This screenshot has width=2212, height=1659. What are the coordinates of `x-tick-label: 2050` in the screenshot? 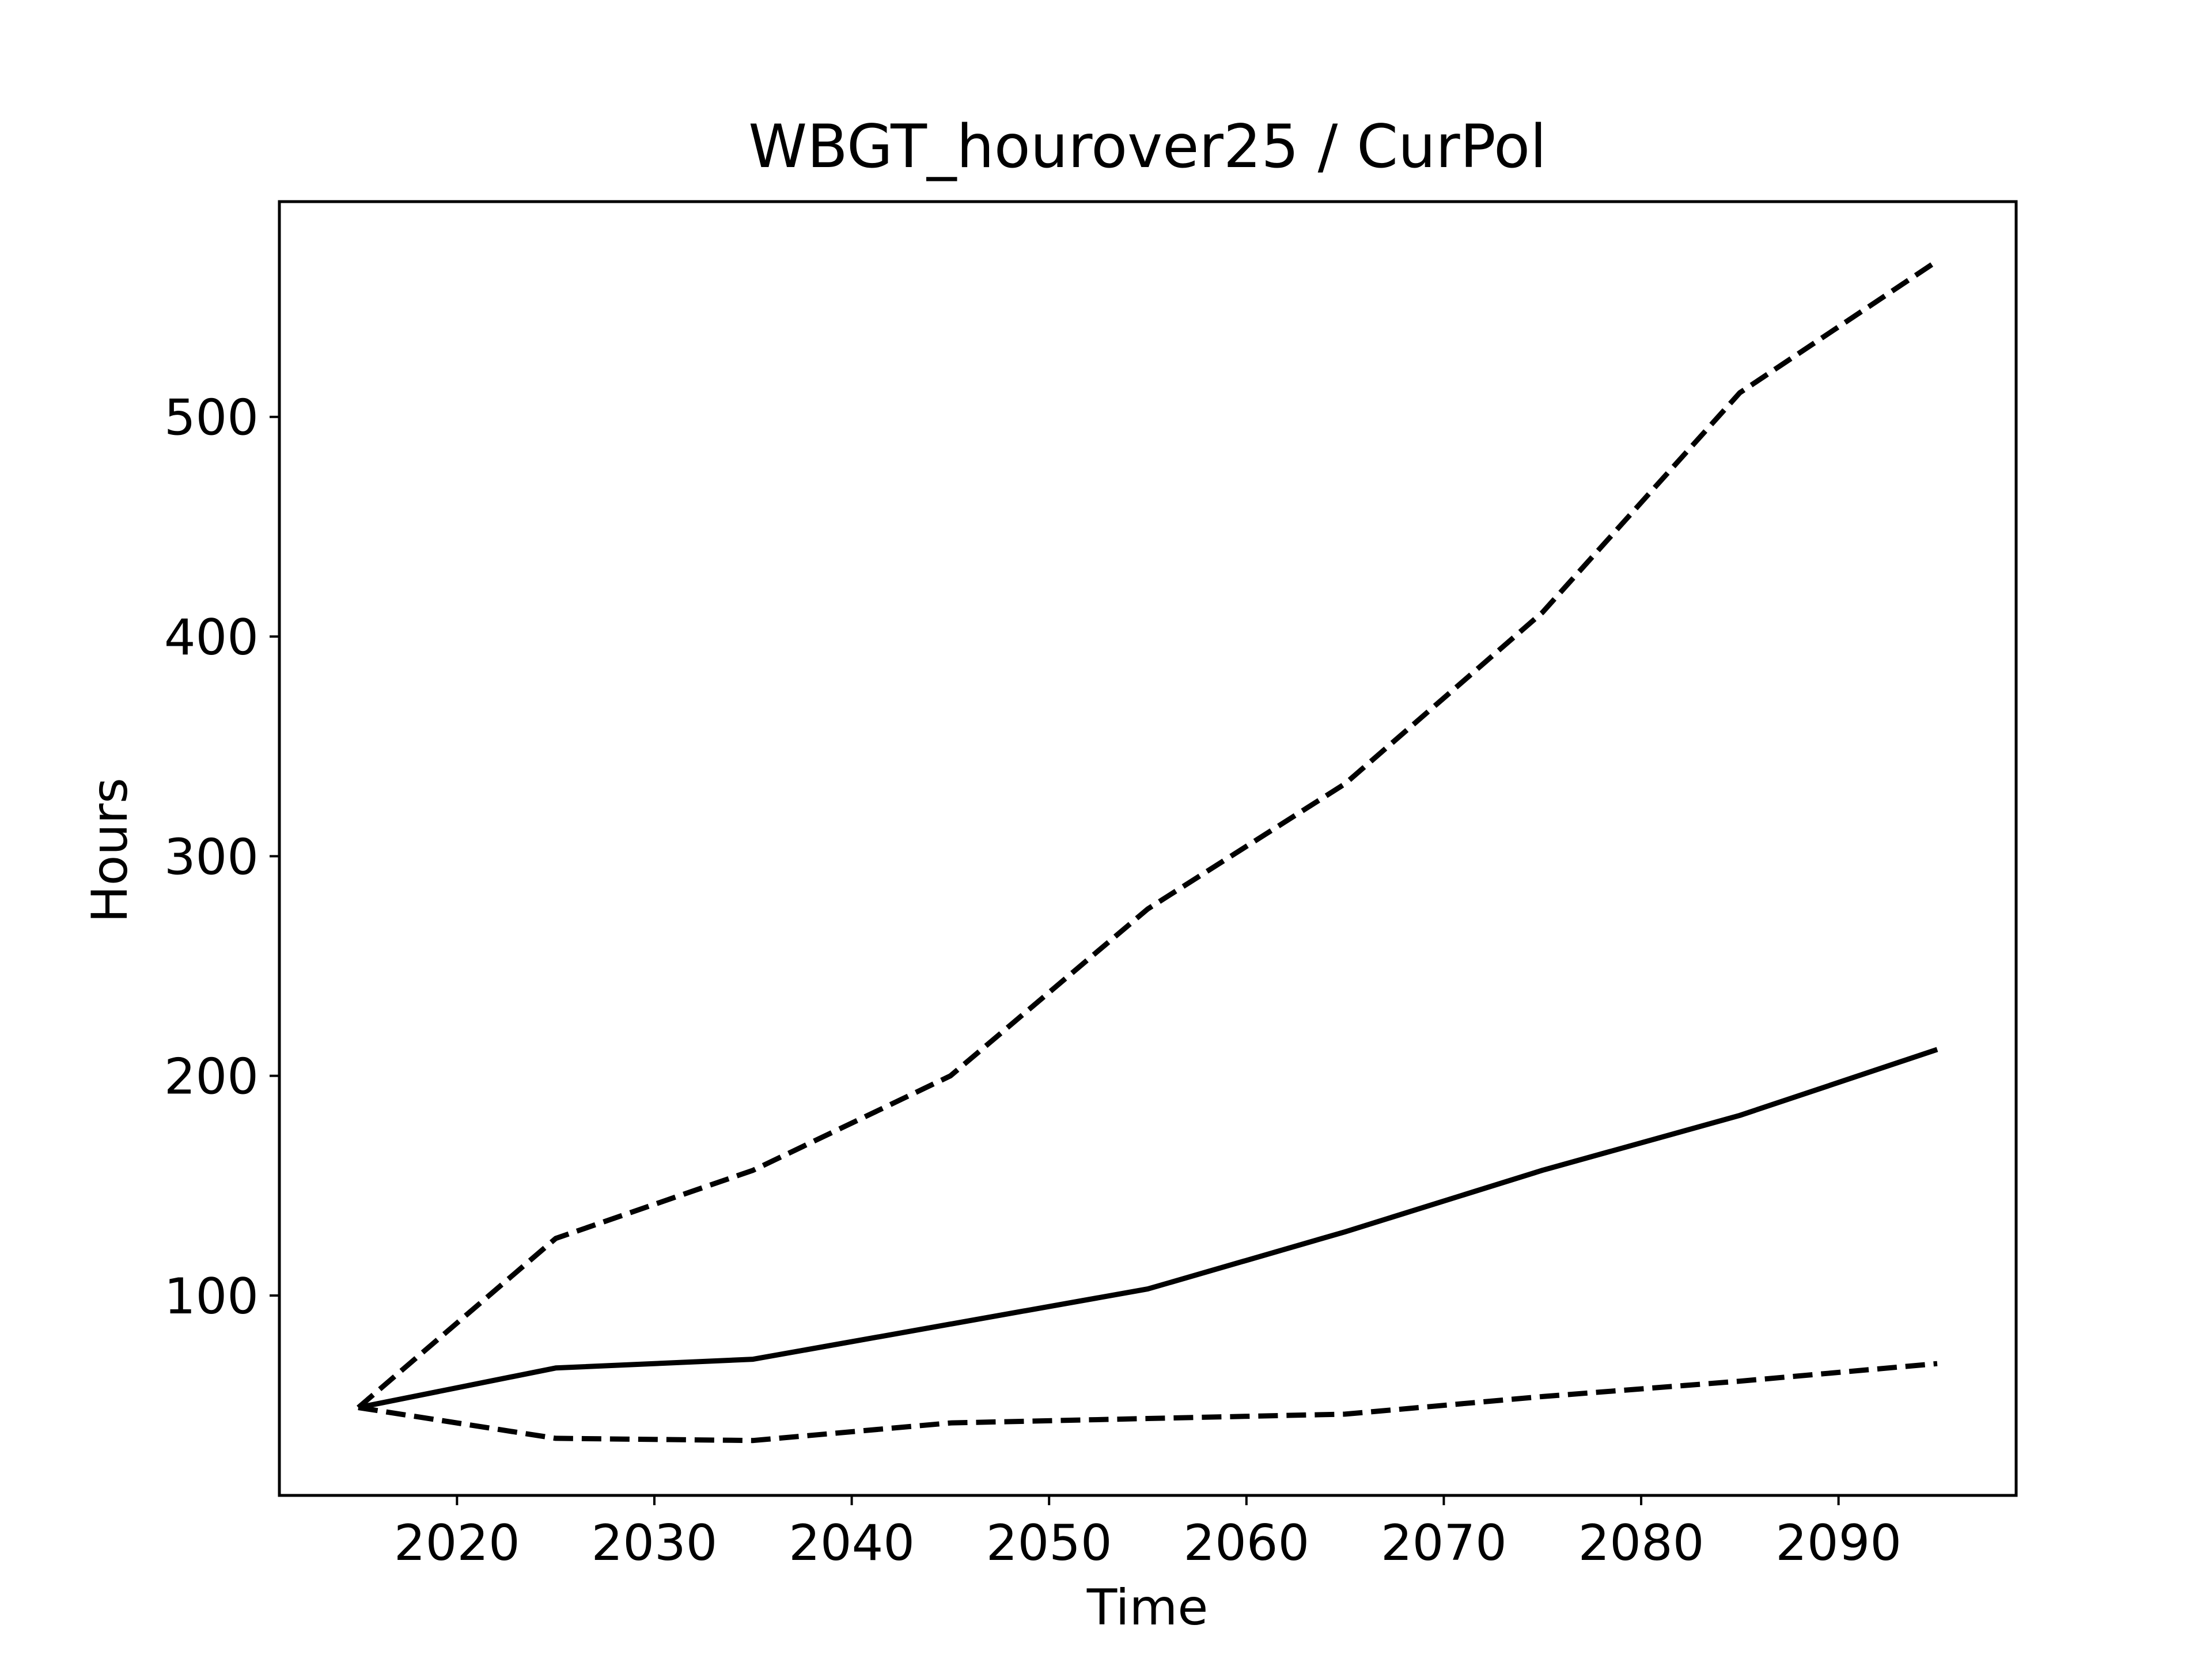 It's located at (1049, 1543).